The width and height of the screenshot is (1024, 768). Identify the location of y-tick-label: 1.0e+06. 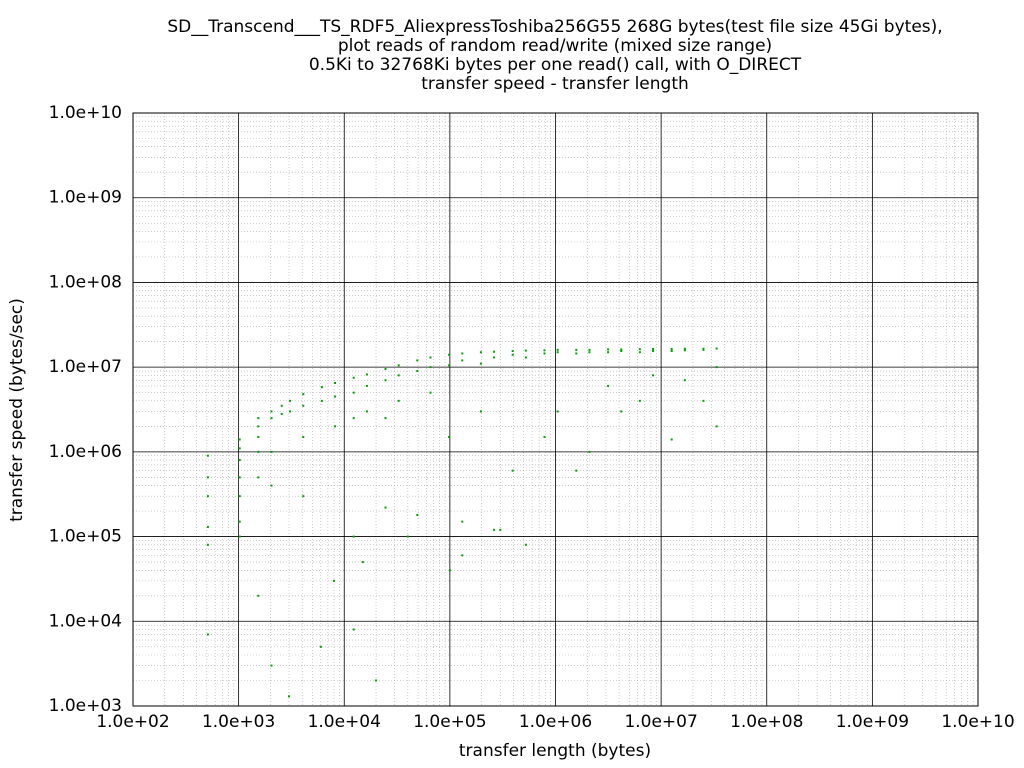
(85, 452).